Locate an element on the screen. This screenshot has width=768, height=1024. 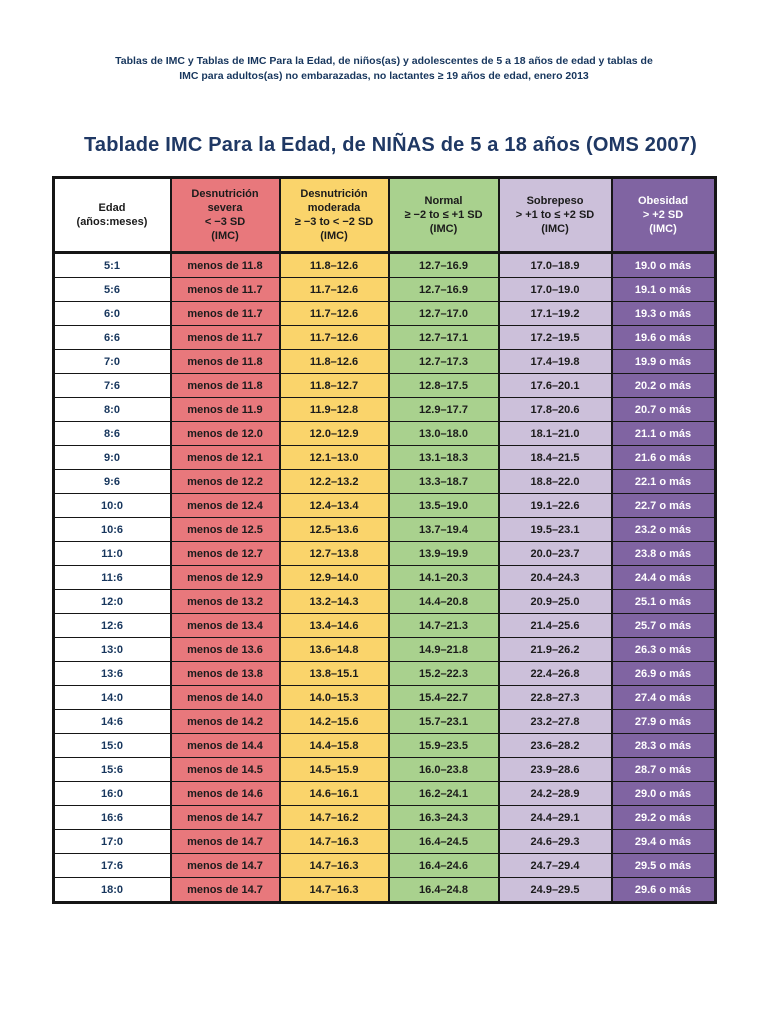
cell-obesidad: 28.3 o más is located at coordinates (663, 745).